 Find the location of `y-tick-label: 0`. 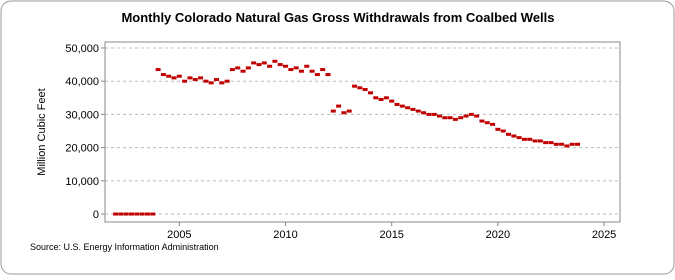

y-tick-label: 0 is located at coordinates (96, 215).